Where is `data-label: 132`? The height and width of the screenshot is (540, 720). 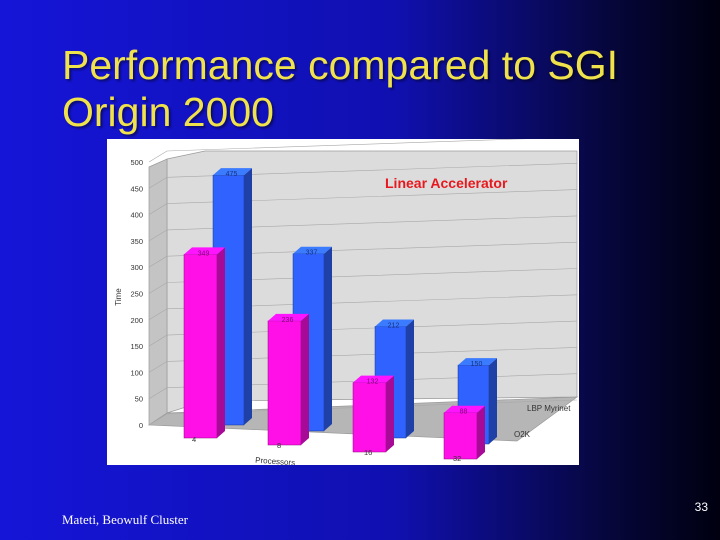 data-label: 132 is located at coordinates (373, 382).